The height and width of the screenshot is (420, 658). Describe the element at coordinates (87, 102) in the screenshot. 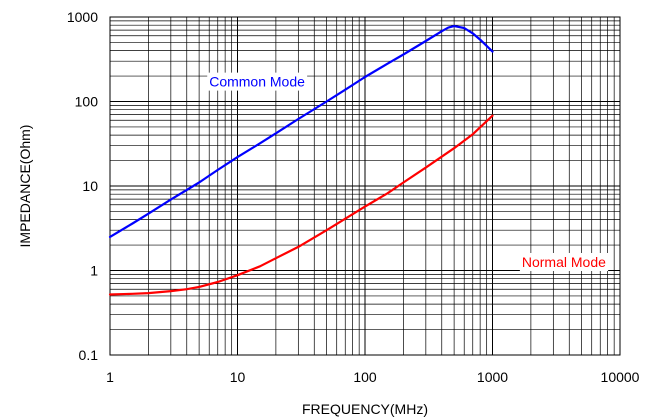

I see `y-tick-label: 100` at that location.